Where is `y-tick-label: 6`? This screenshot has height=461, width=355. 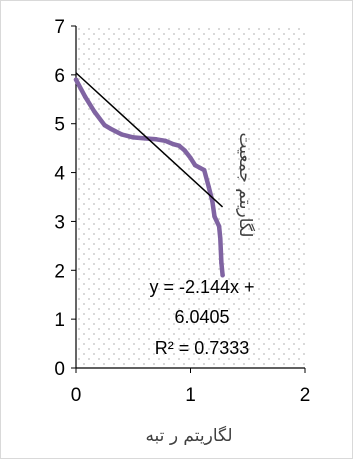 y-tick-label: 6 is located at coordinates (59, 76).